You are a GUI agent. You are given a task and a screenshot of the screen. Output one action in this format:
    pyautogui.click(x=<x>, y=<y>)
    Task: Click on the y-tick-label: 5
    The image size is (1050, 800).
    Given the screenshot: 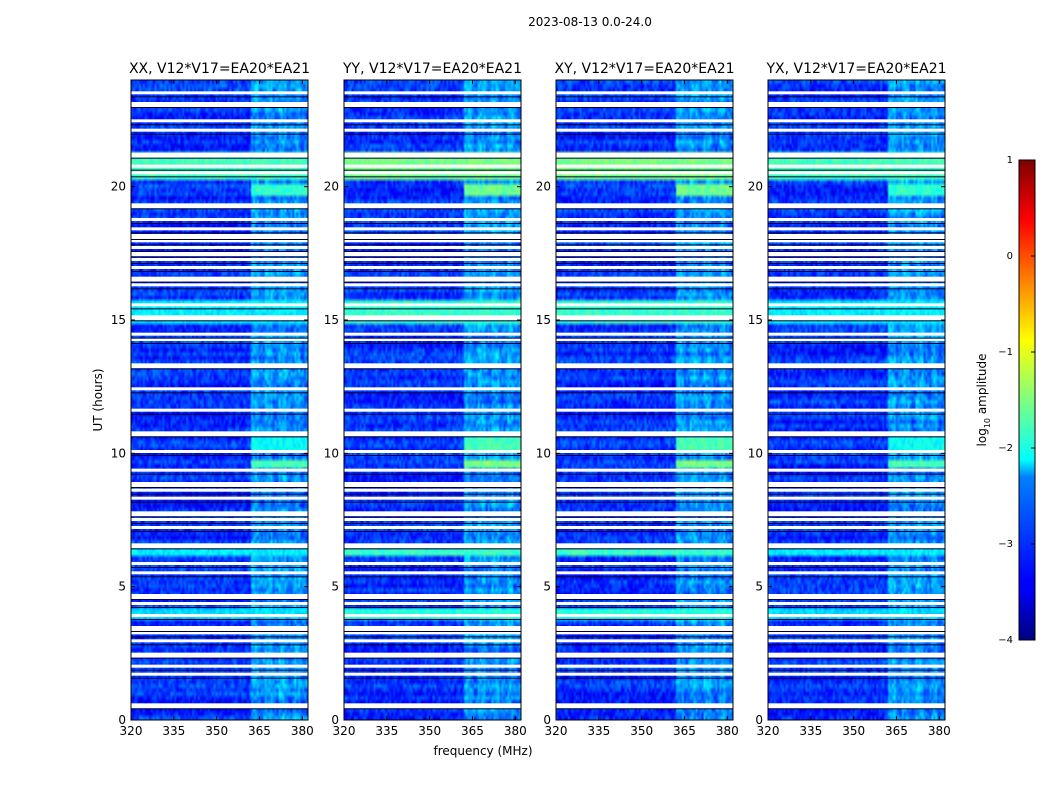 What is the action you would take?
    pyautogui.click(x=335, y=587)
    